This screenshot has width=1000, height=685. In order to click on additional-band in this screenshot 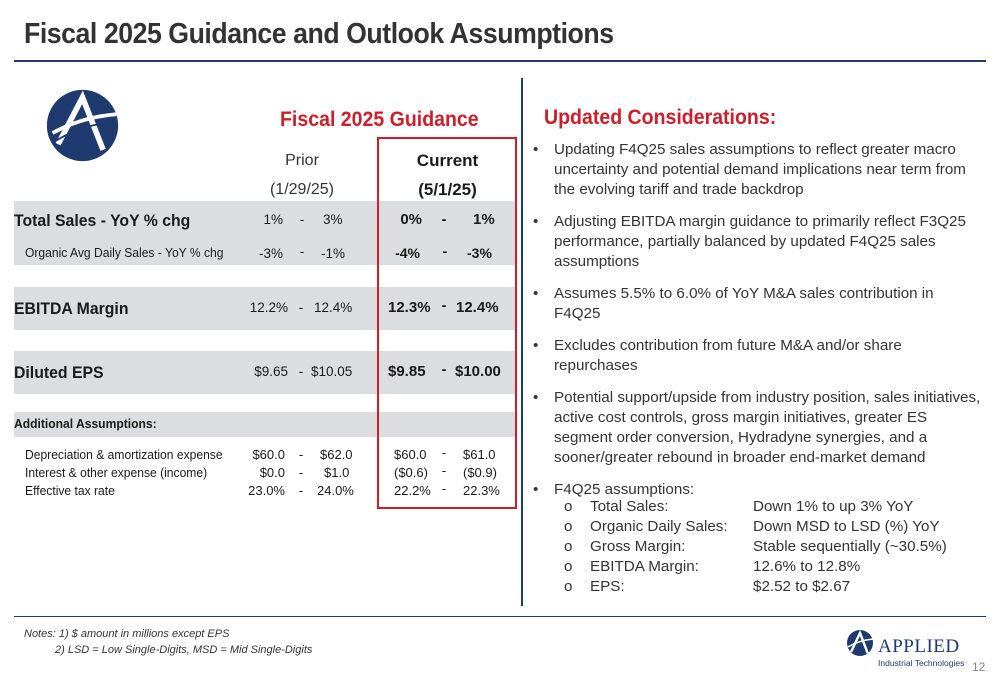, I will do `click(265, 424)`.